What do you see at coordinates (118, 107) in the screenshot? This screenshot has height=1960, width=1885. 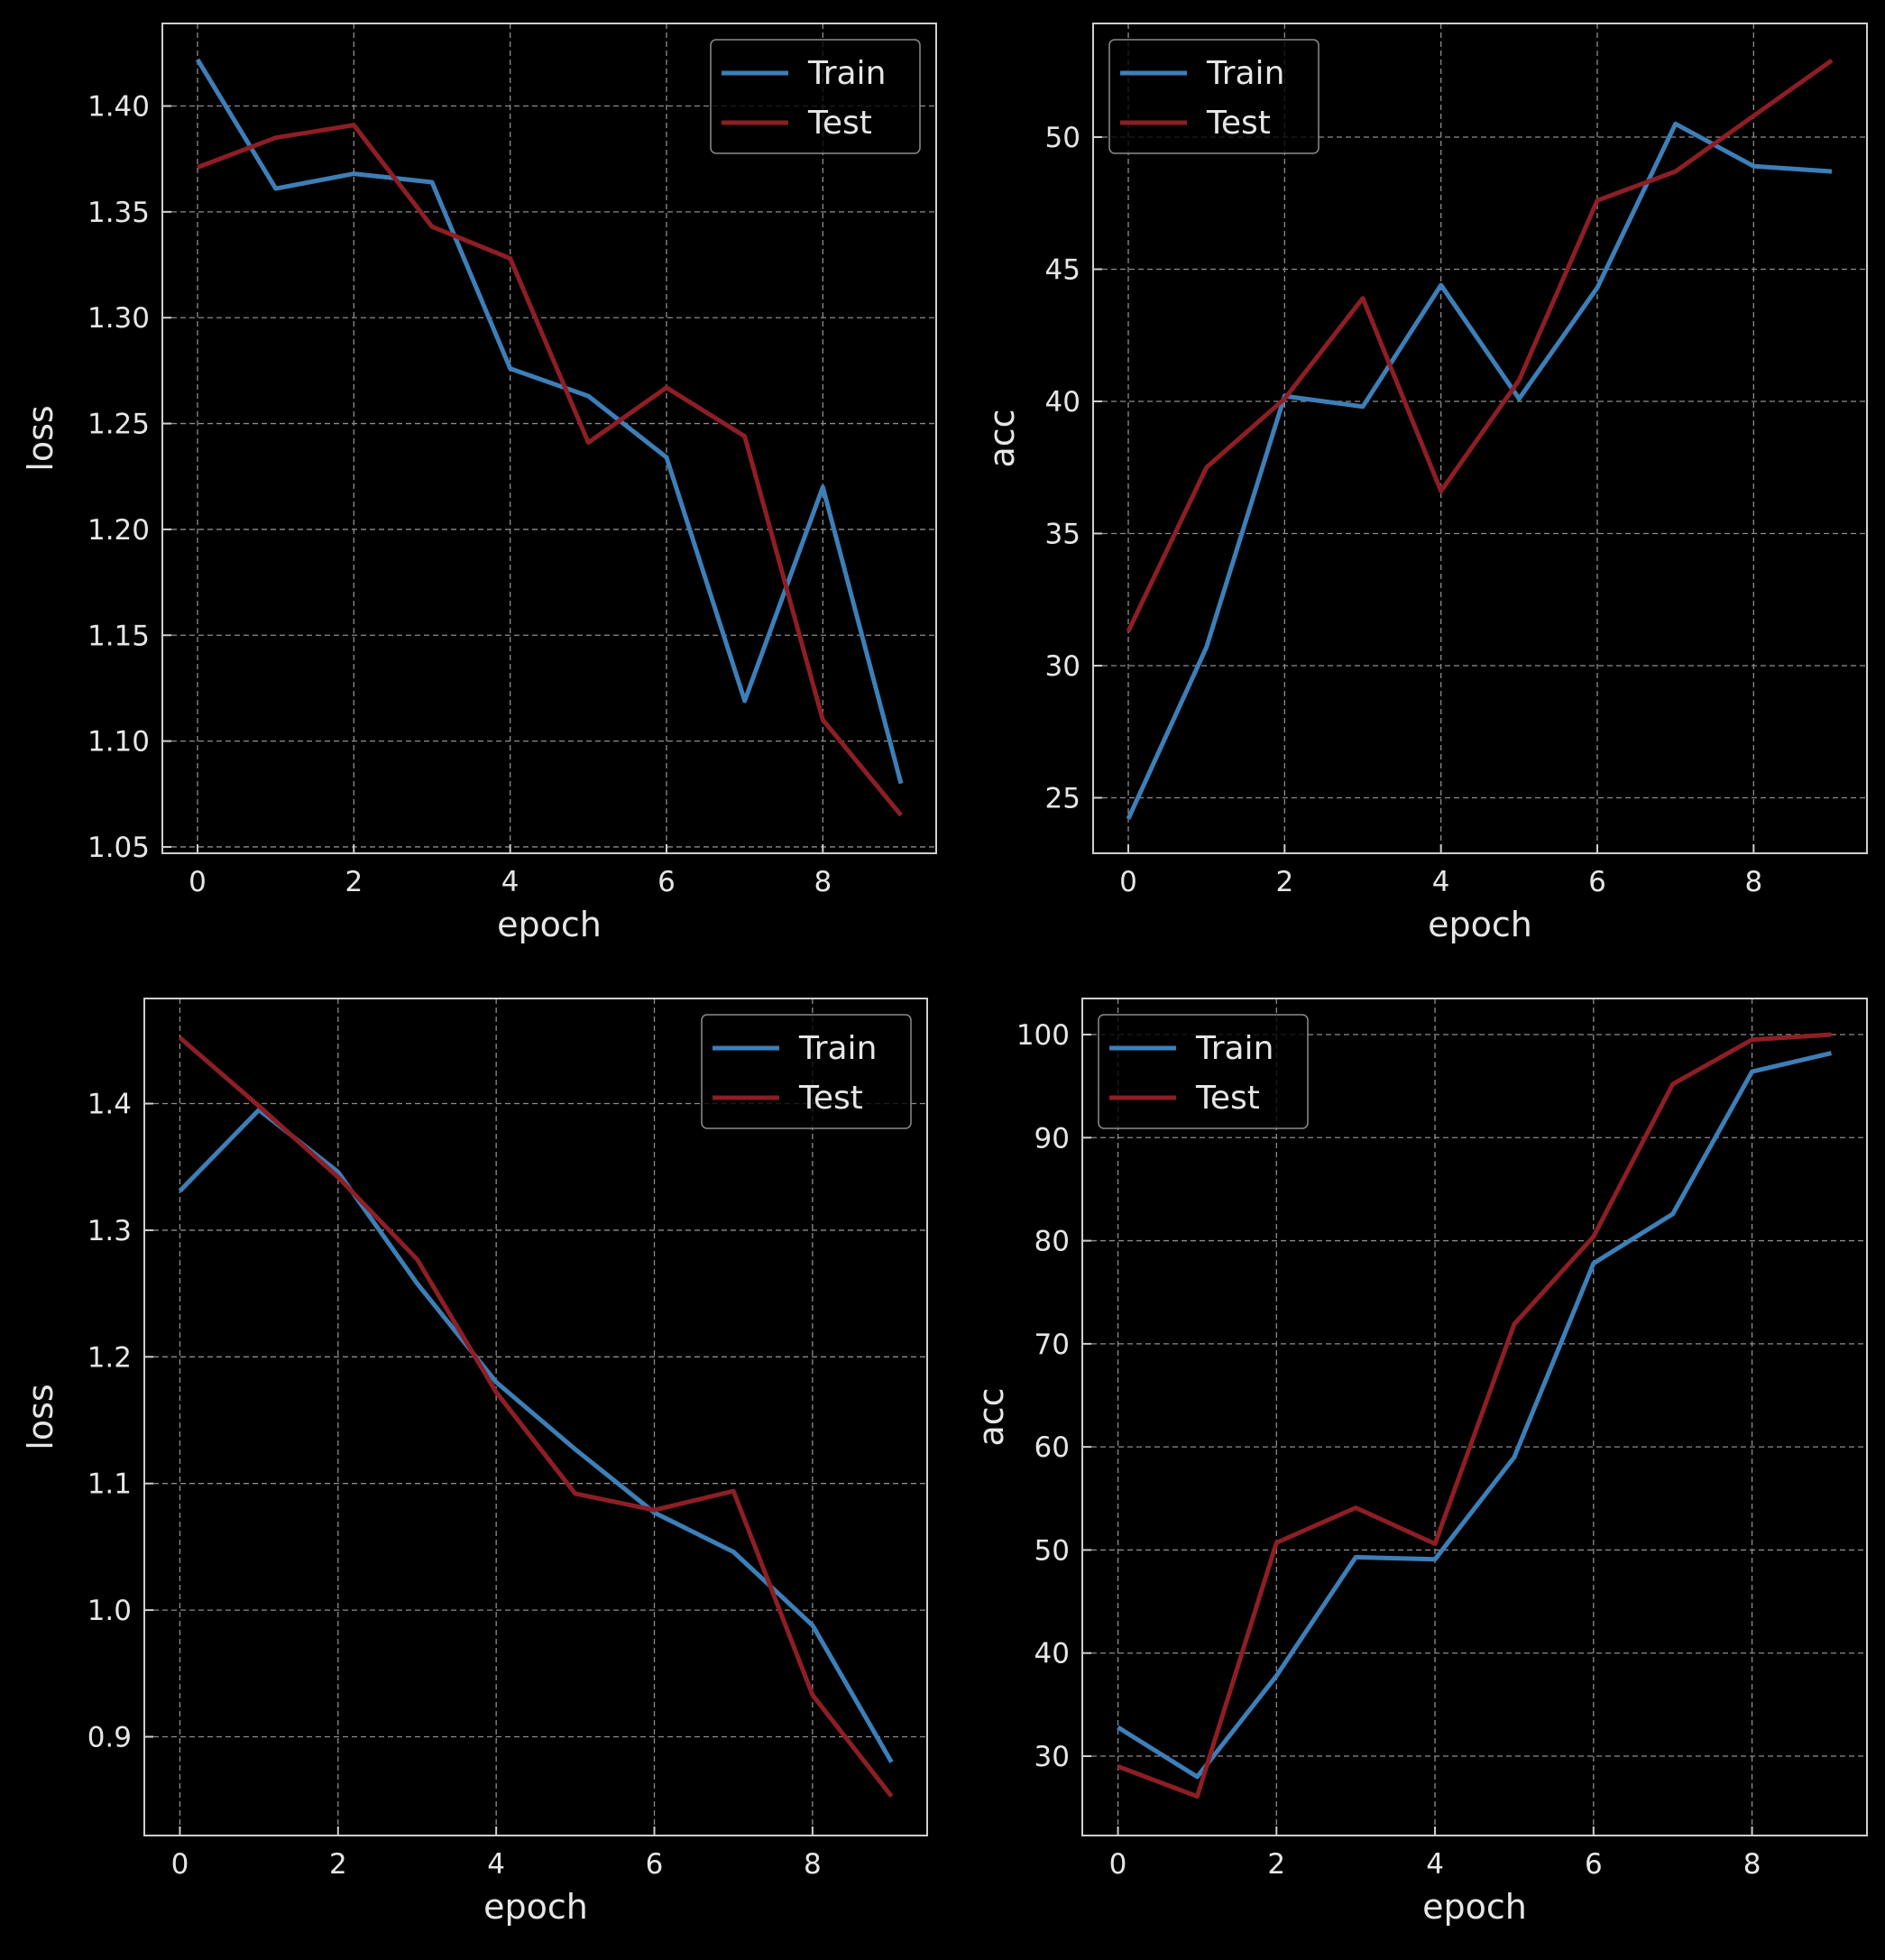 I see `y-tick-label: 1.40` at bounding box center [118, 107].